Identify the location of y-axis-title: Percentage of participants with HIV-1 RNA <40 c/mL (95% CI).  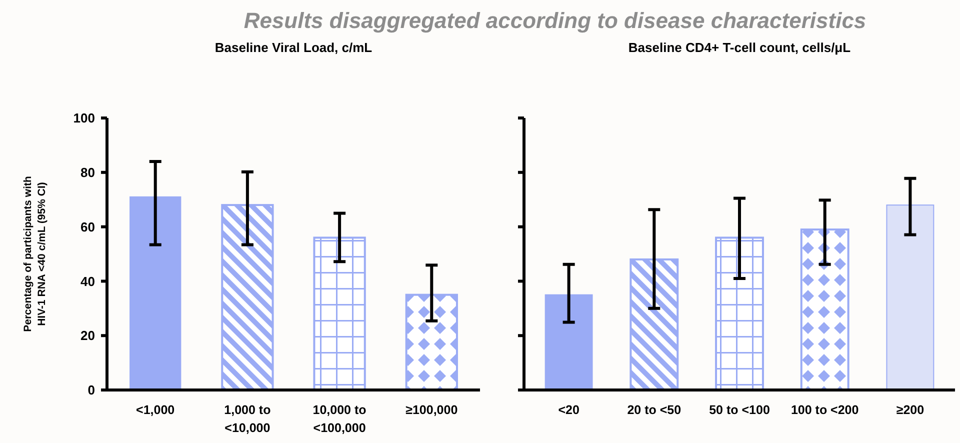
(35, 254).